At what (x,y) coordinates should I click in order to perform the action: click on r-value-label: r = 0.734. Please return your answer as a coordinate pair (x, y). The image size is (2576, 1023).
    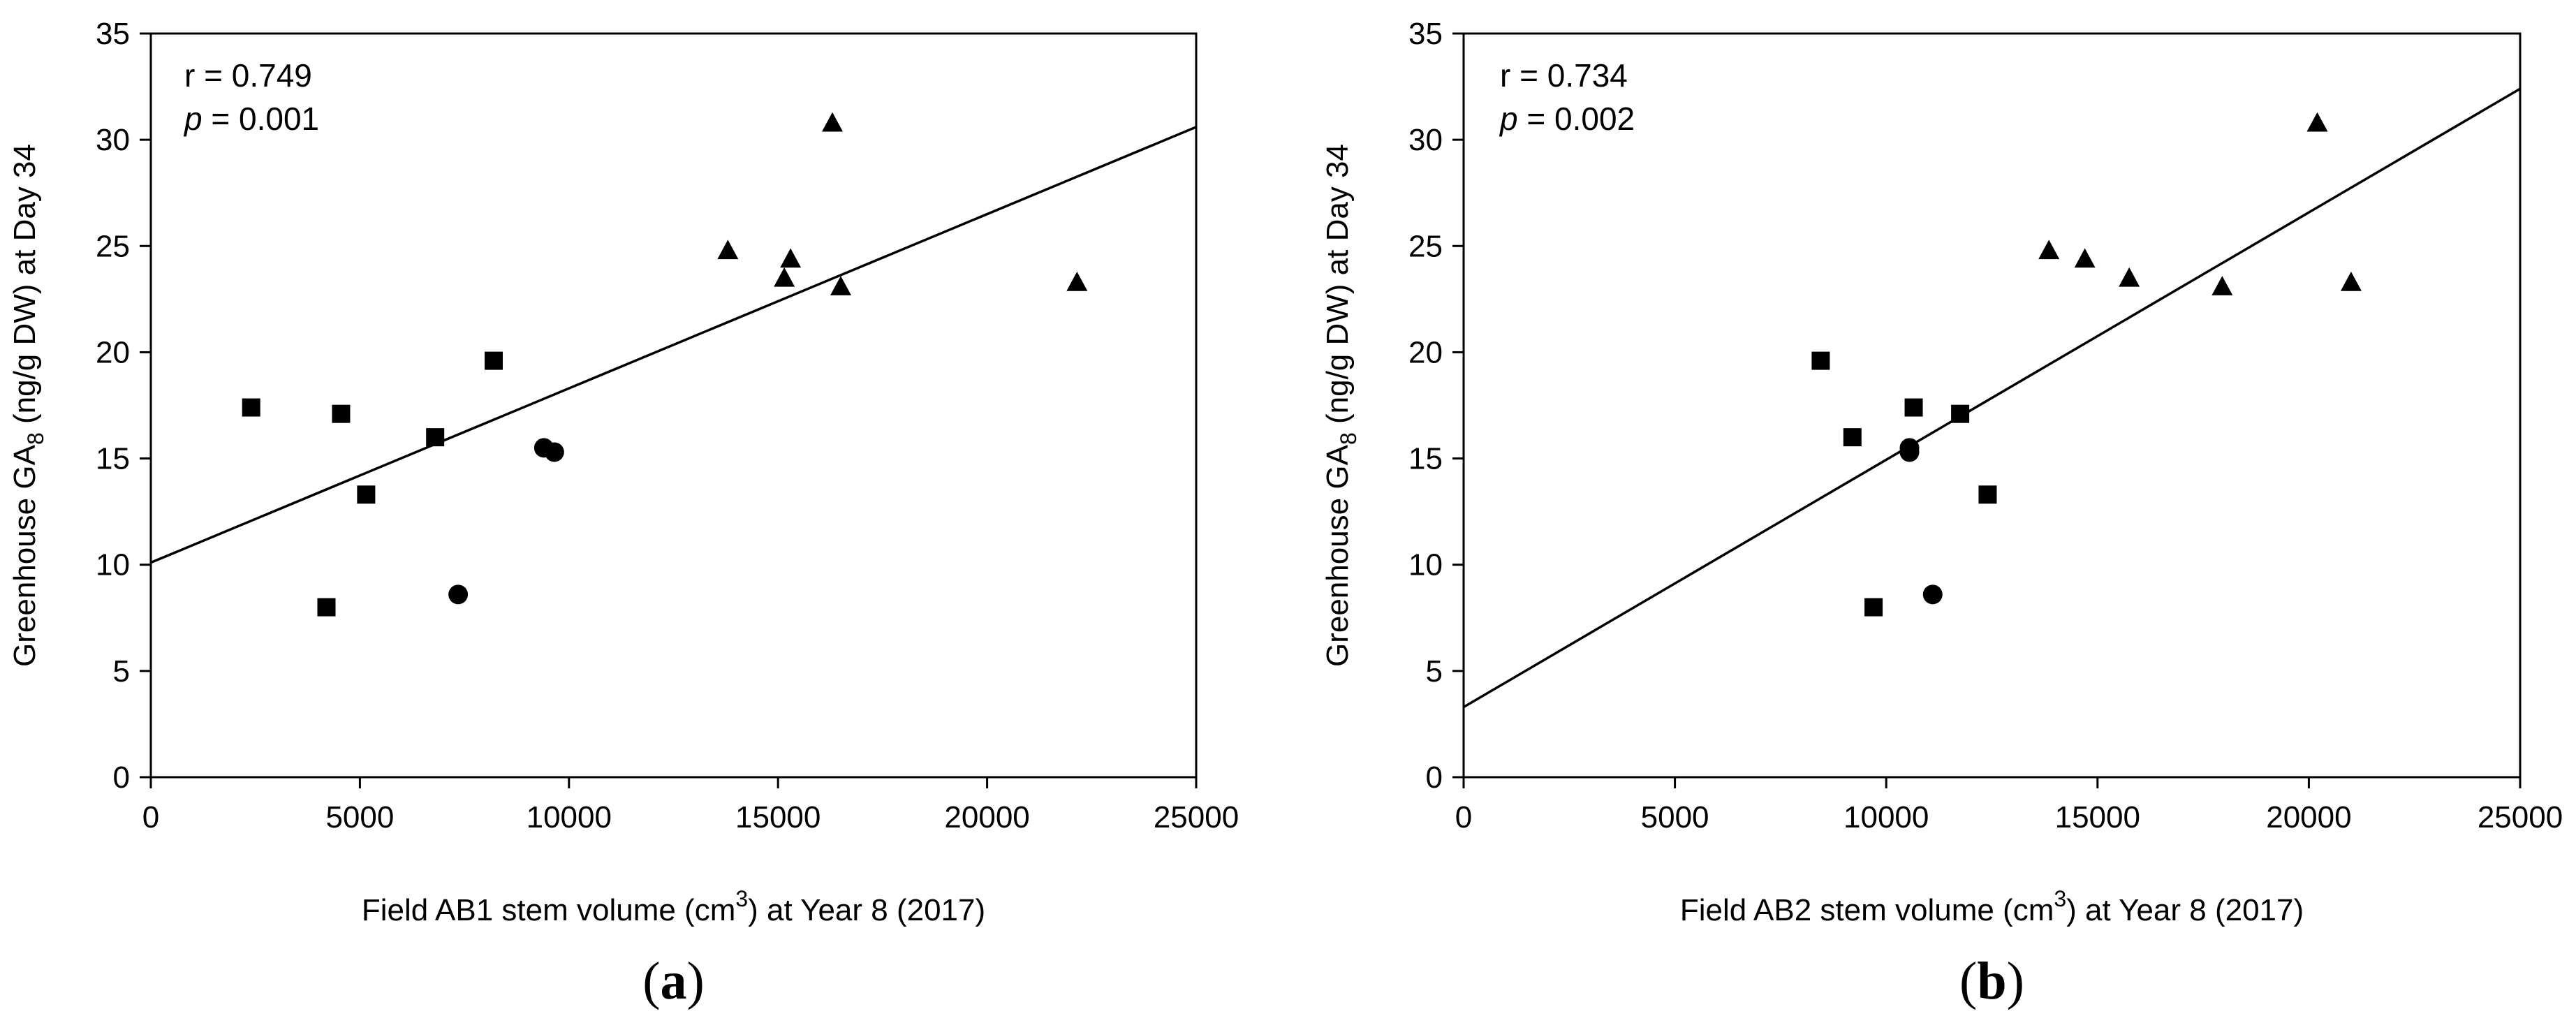
    Looking at the image, I should click on (1564, 76).